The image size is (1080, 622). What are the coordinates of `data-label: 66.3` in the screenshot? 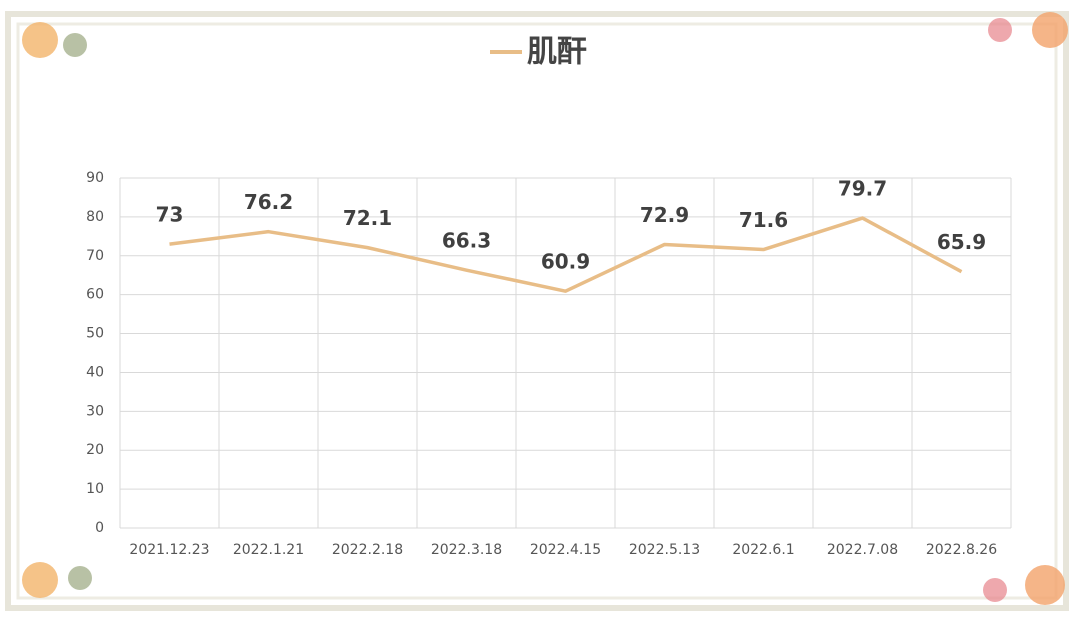 It's located at (466, 241).